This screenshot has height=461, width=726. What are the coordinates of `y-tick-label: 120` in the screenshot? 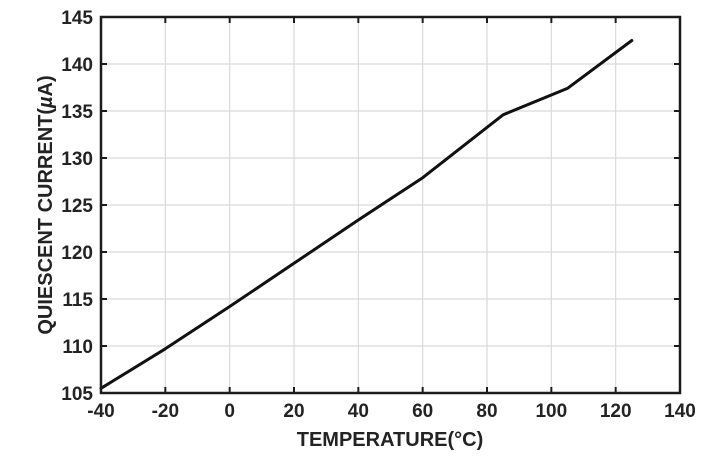 It's located at (77, 253).